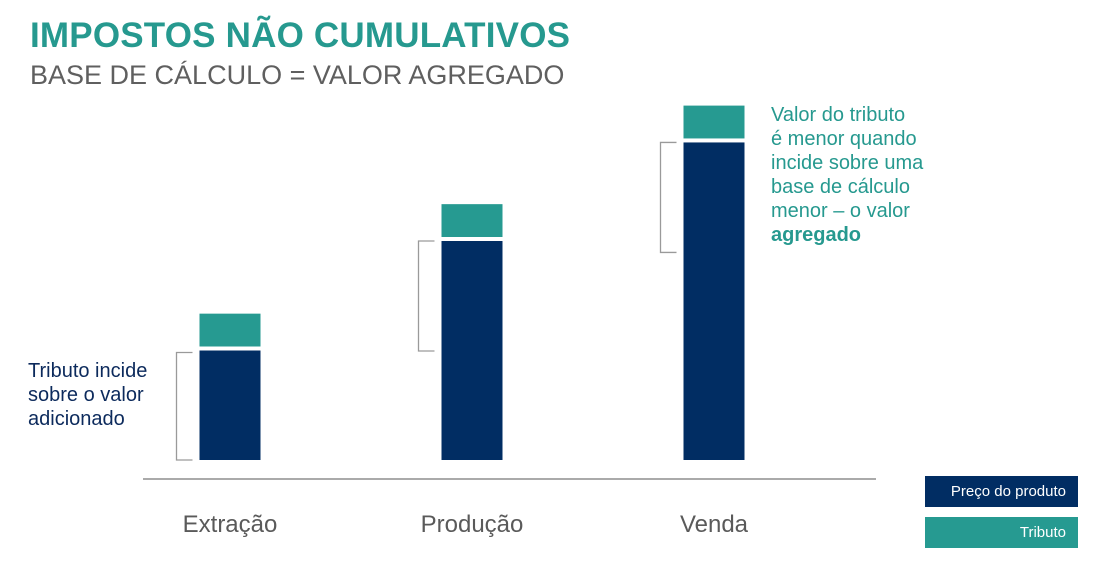  I want to click on x-tick-label-3: Venda, so click(714, 524).